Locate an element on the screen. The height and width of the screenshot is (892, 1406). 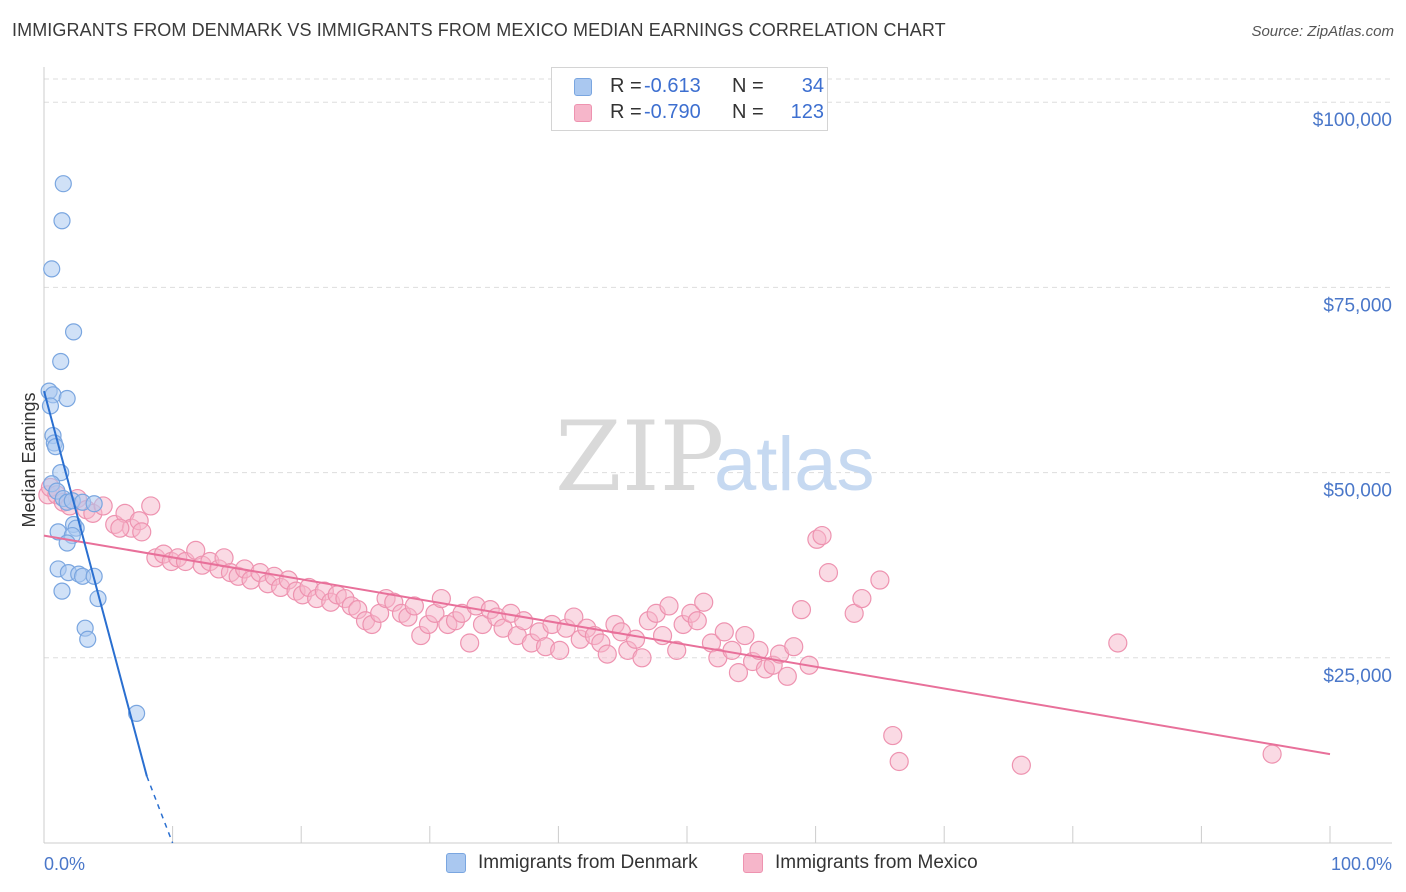
trend-line-denmark is located at coordinates (95, 583).